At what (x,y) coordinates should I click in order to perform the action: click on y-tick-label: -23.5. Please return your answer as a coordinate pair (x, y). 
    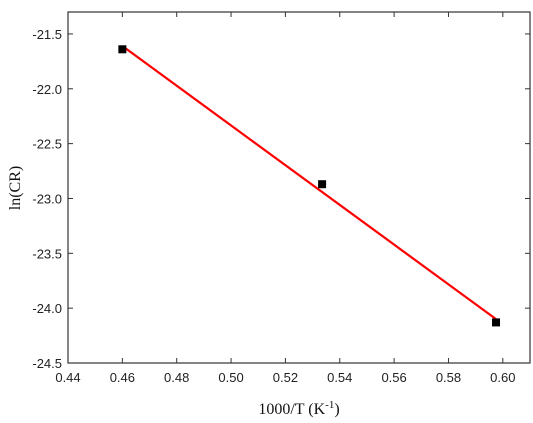
    Looking at the image, I should click on (47, 253).